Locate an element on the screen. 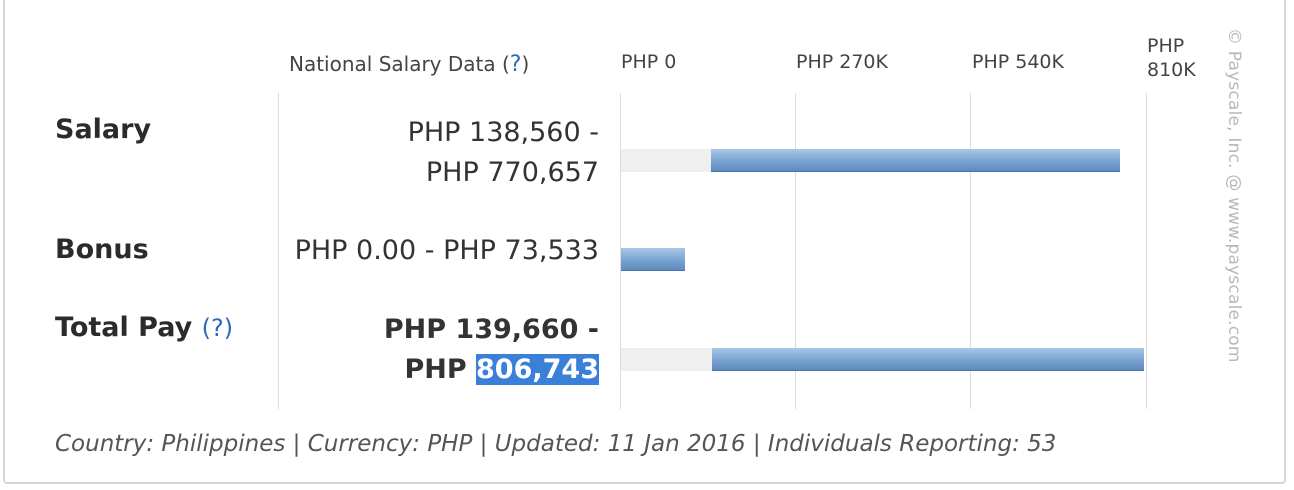 The image size is (1294, 490). range-line: PHP 0.00 - PHP 73,533 is located at coordinates (446, 250).